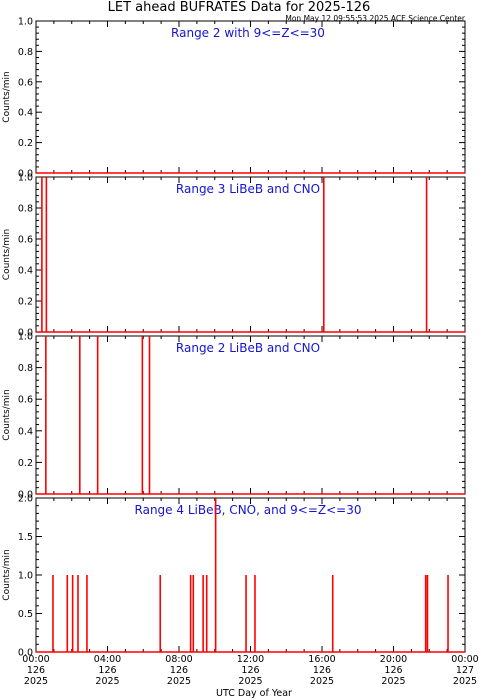 The width and height of the screenshot is (479, 700). Describe the element at coordinates (248, 189) in the screenshot. I see `panel-title: Range 3 LiBeB and CNO` at that location.